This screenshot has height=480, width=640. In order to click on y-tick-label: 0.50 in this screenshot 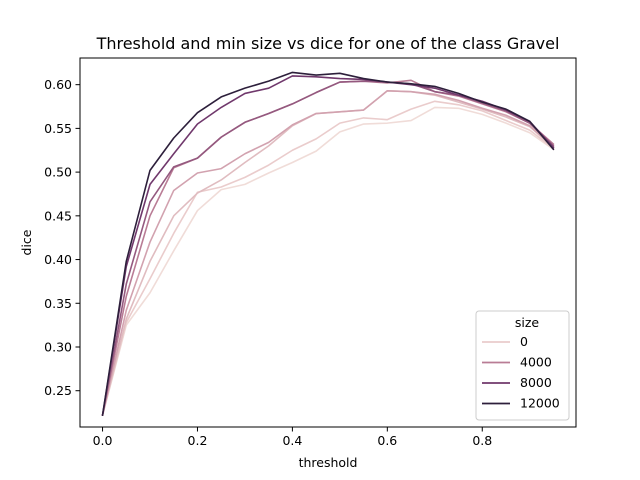, I will do `click(58, 172)`.